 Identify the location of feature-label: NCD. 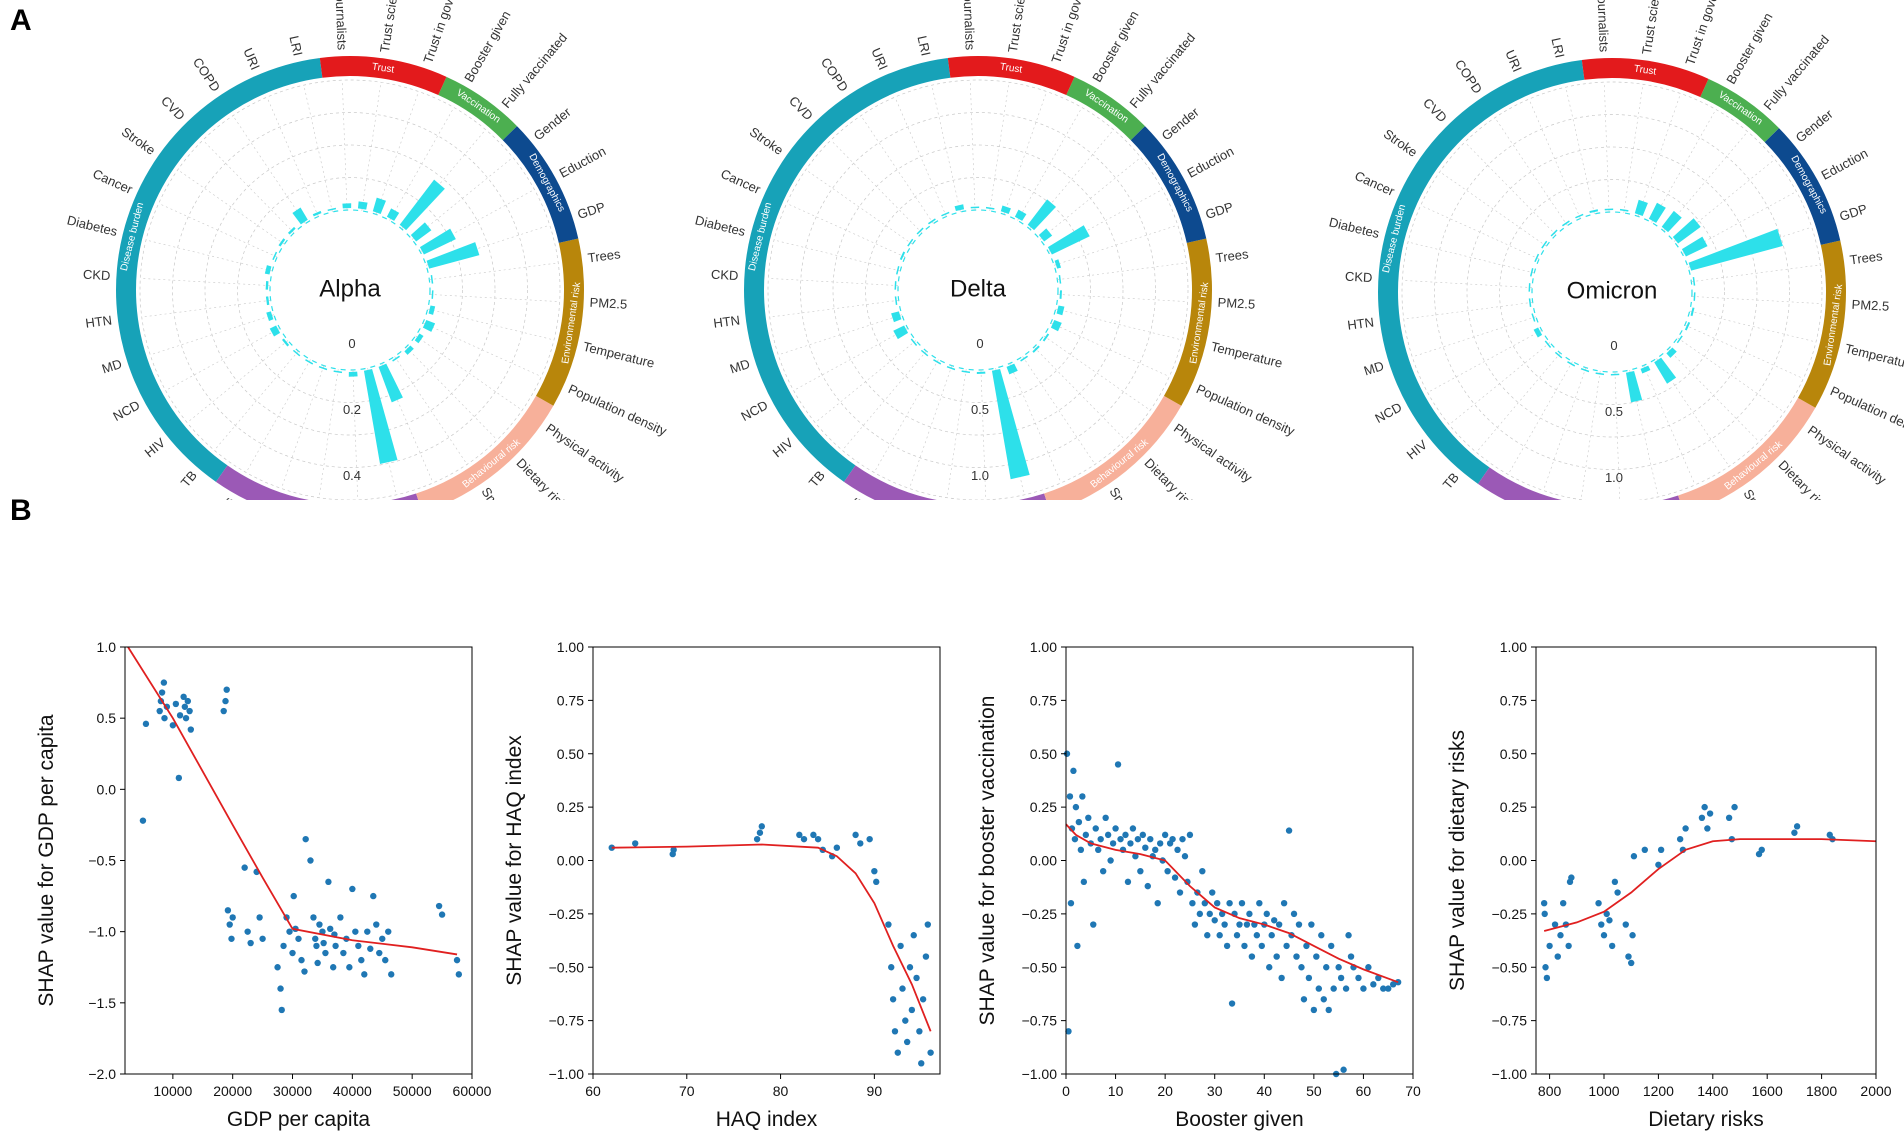
(1388, 412).